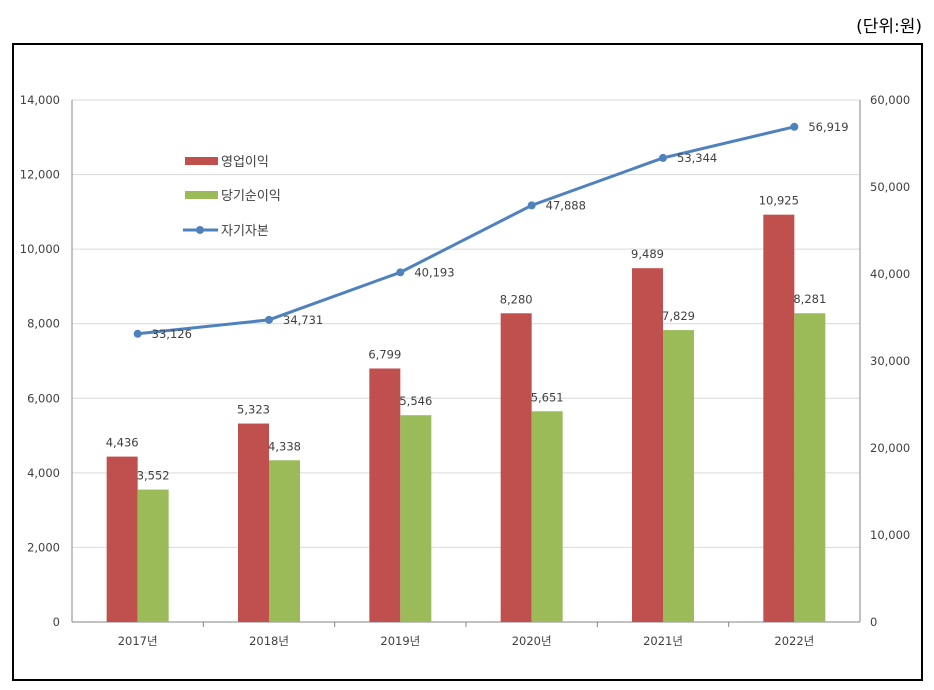  Describe the element at coordinates (794, 641) in the screenshot. I see `category-label: 2022년` at that location.